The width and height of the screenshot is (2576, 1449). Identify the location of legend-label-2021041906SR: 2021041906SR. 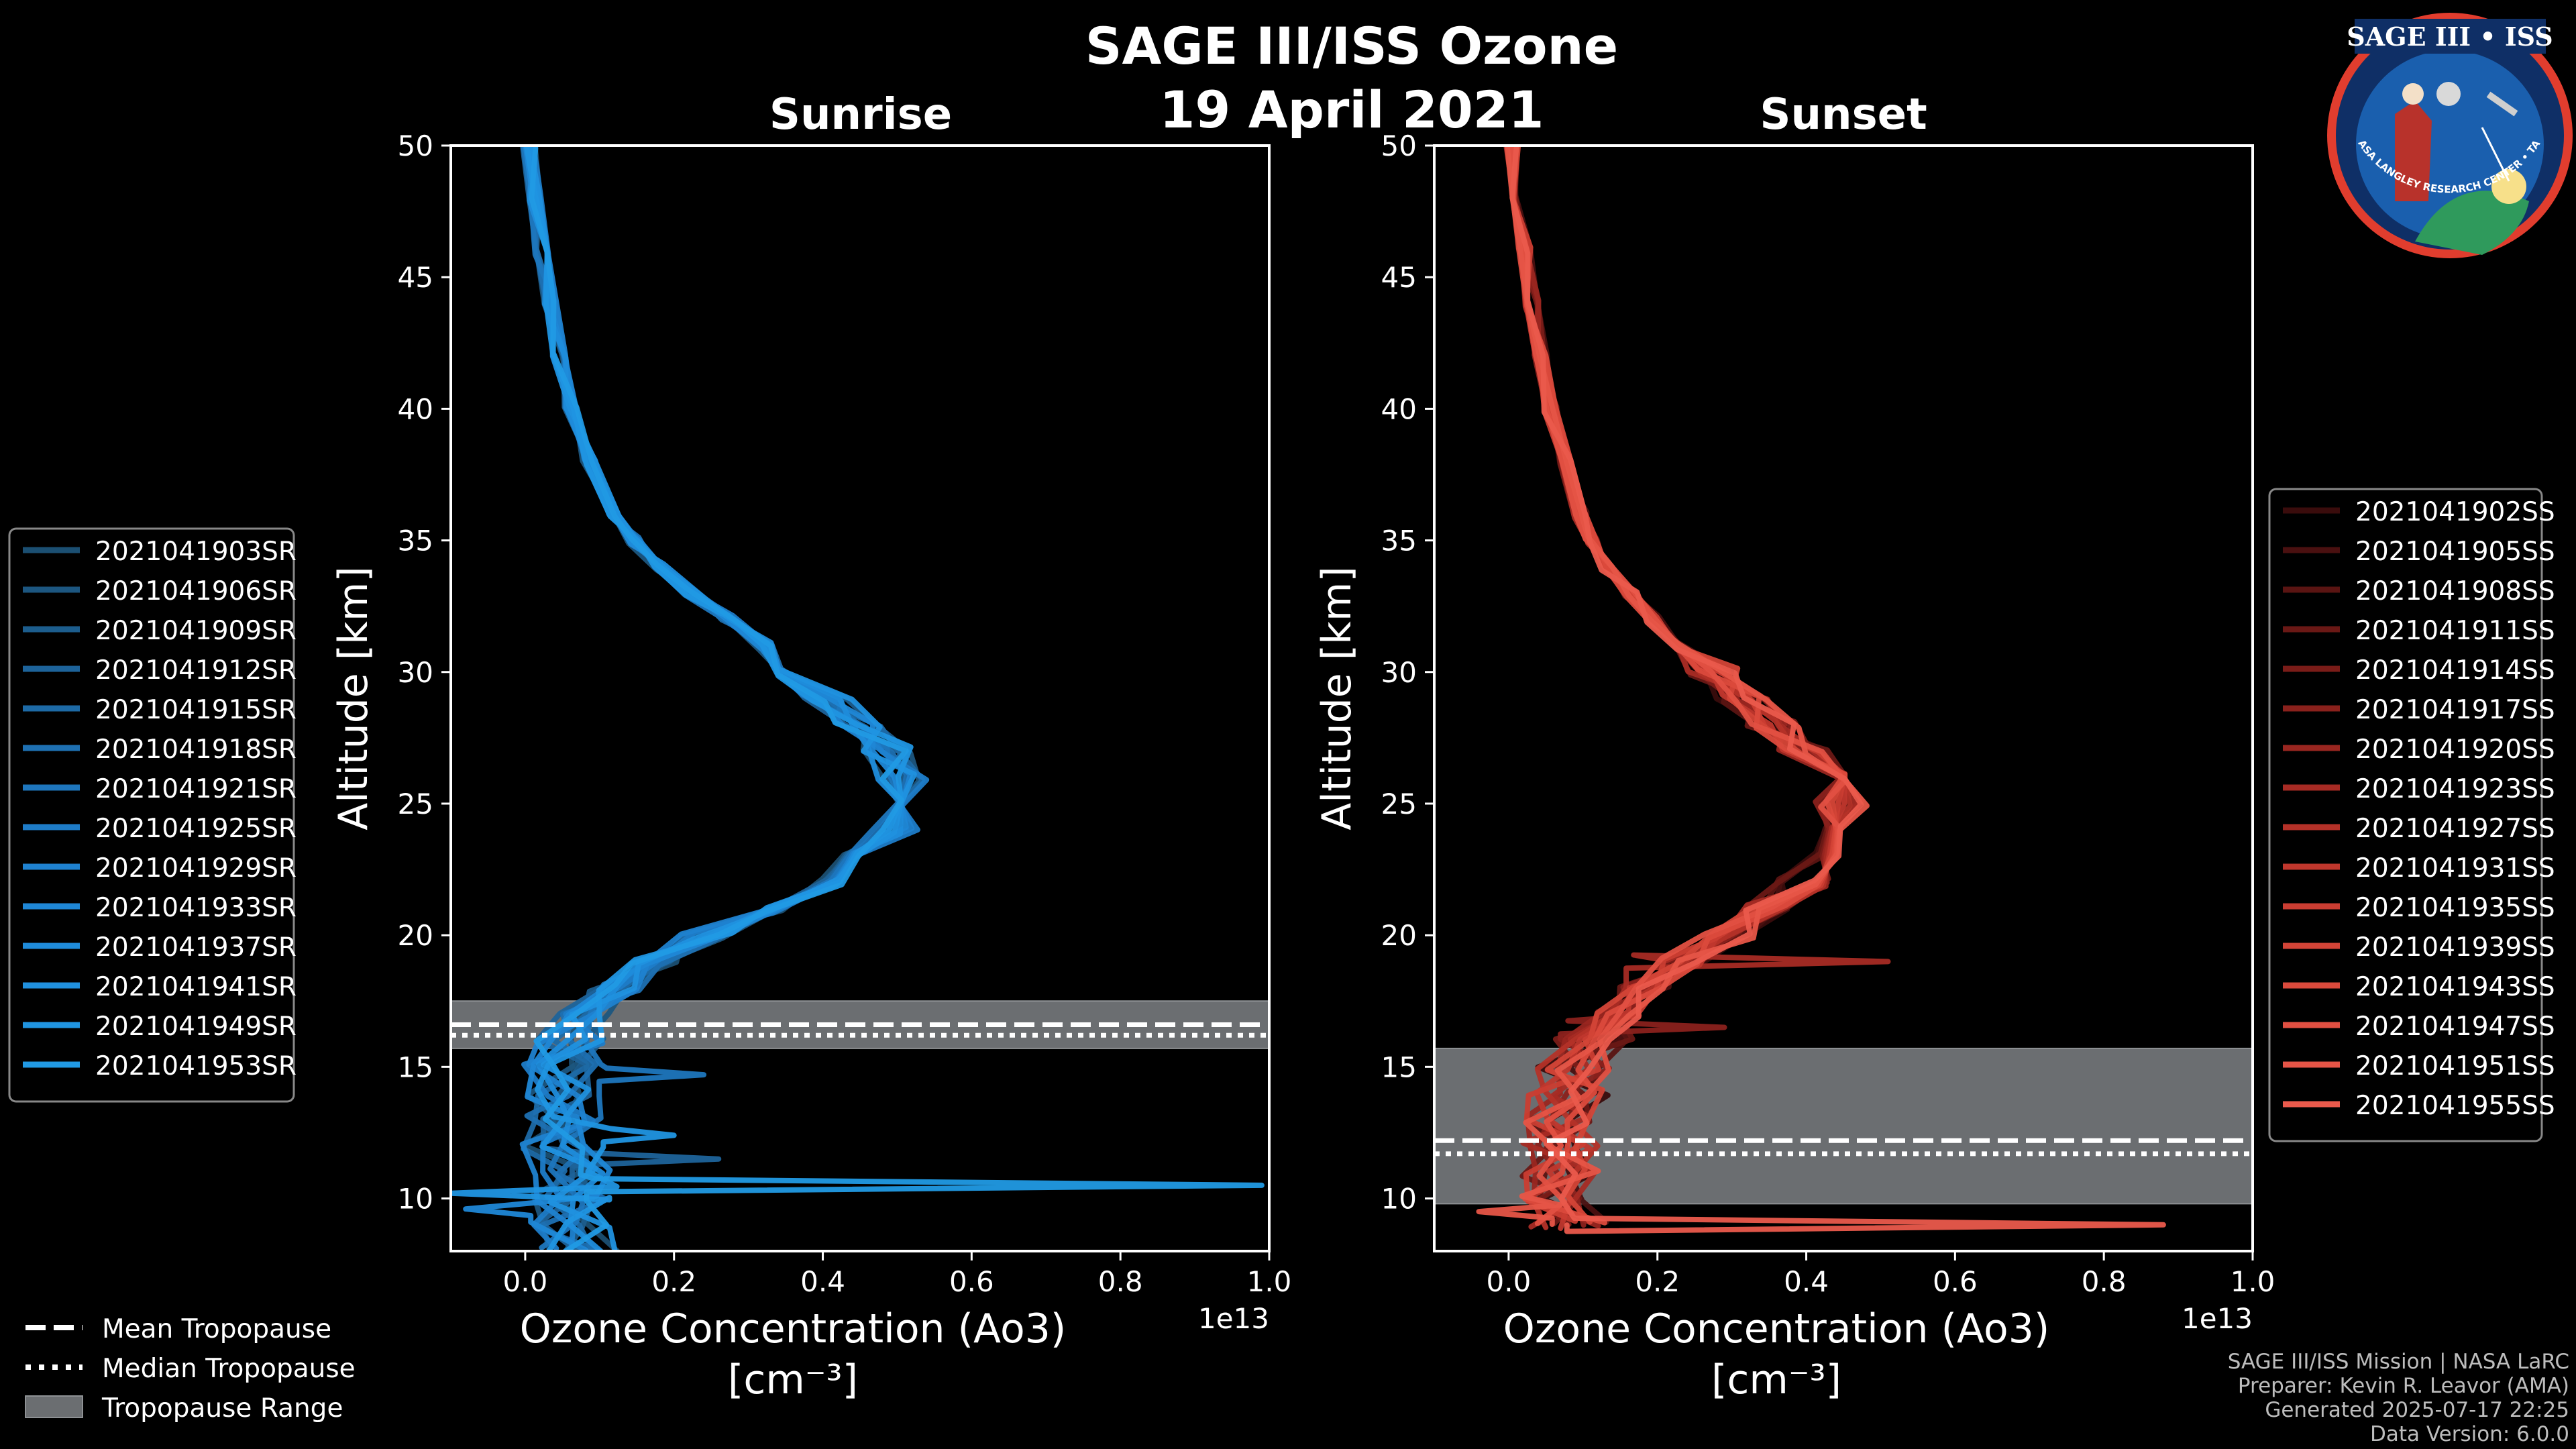
(196, 591).